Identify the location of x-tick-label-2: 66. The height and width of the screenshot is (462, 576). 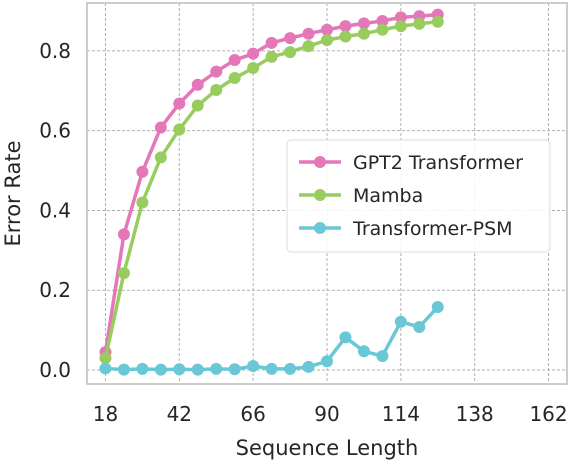
(252, 414).